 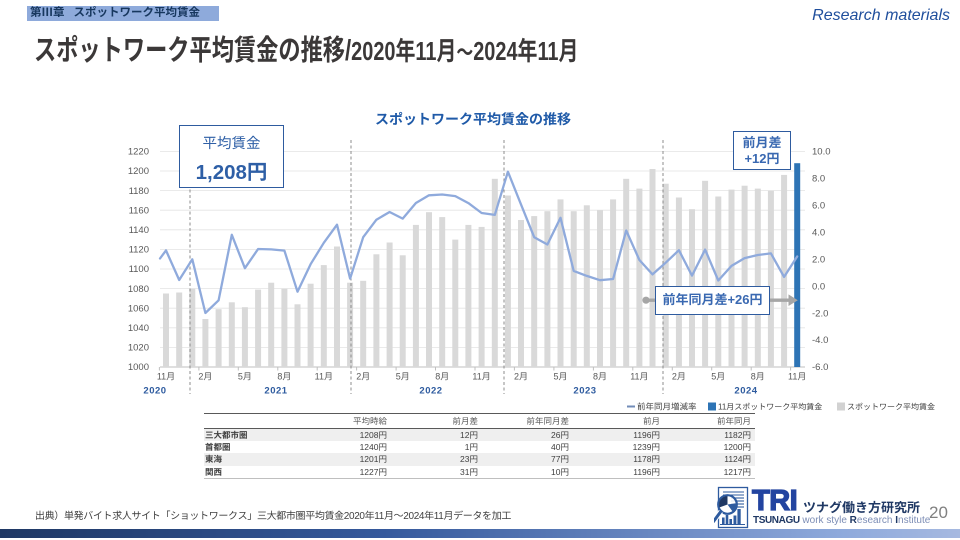 What do you see at coordinates (745, 391) in the screenshot?
I see `svg-text: 2024` at bounding box center [745, 391].